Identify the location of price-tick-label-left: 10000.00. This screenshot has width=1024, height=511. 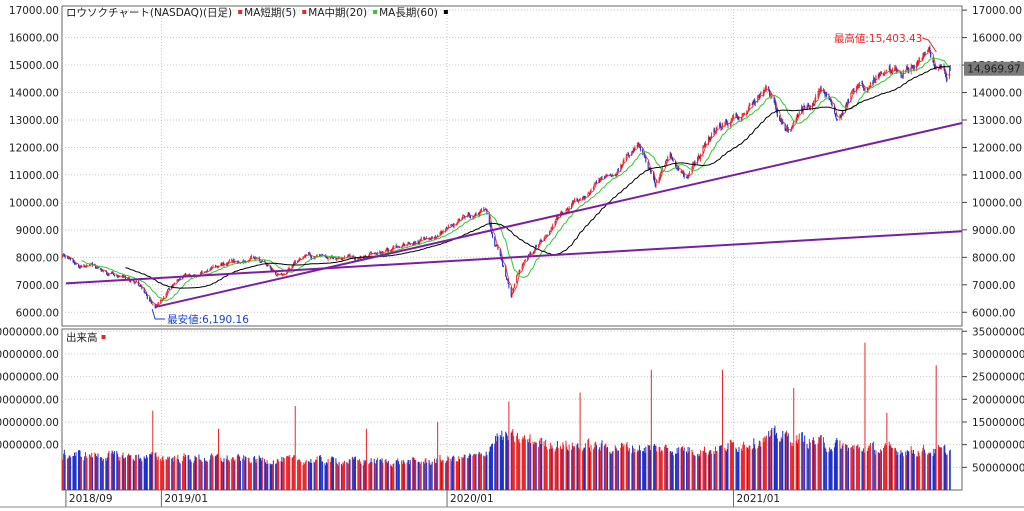
(34, 203).